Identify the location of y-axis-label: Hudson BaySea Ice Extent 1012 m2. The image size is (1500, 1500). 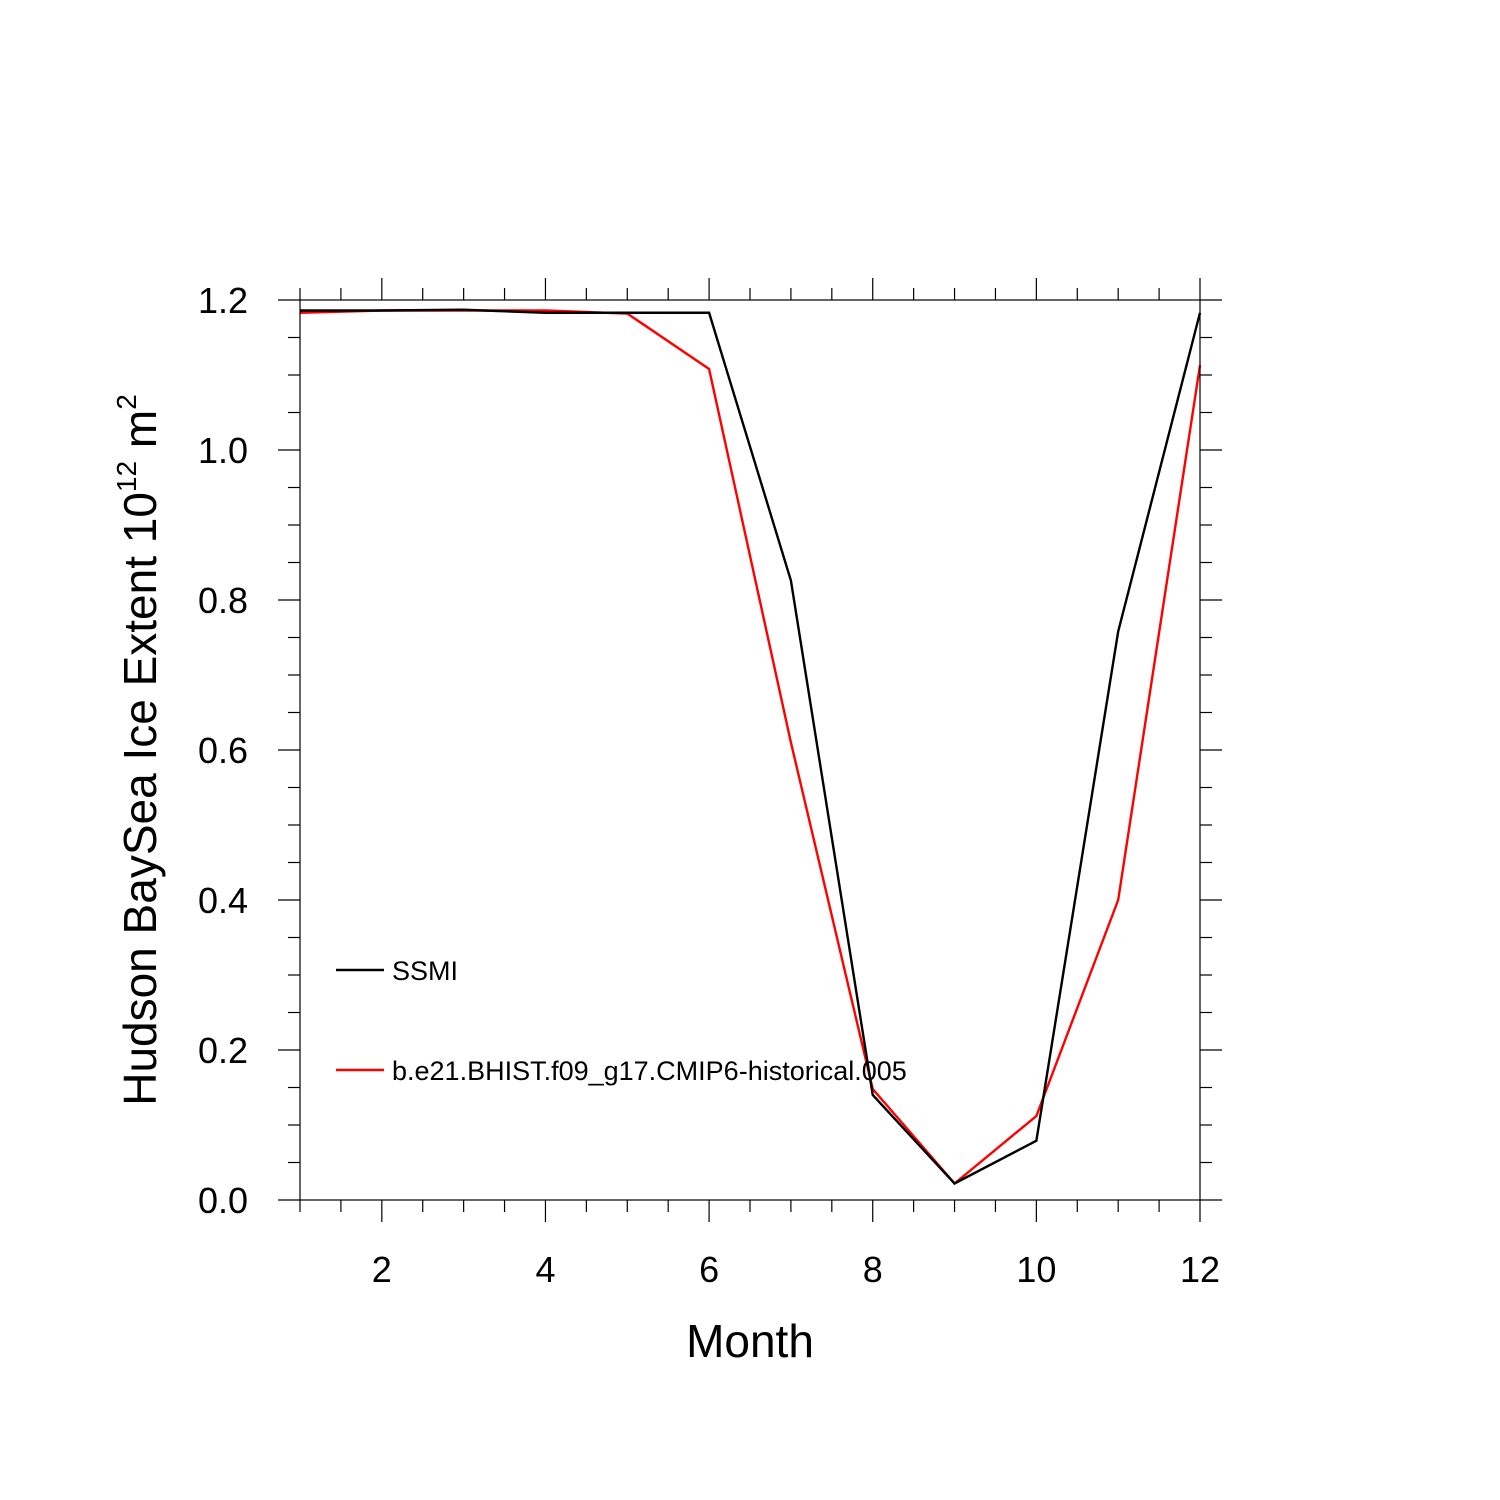
(138, 750).